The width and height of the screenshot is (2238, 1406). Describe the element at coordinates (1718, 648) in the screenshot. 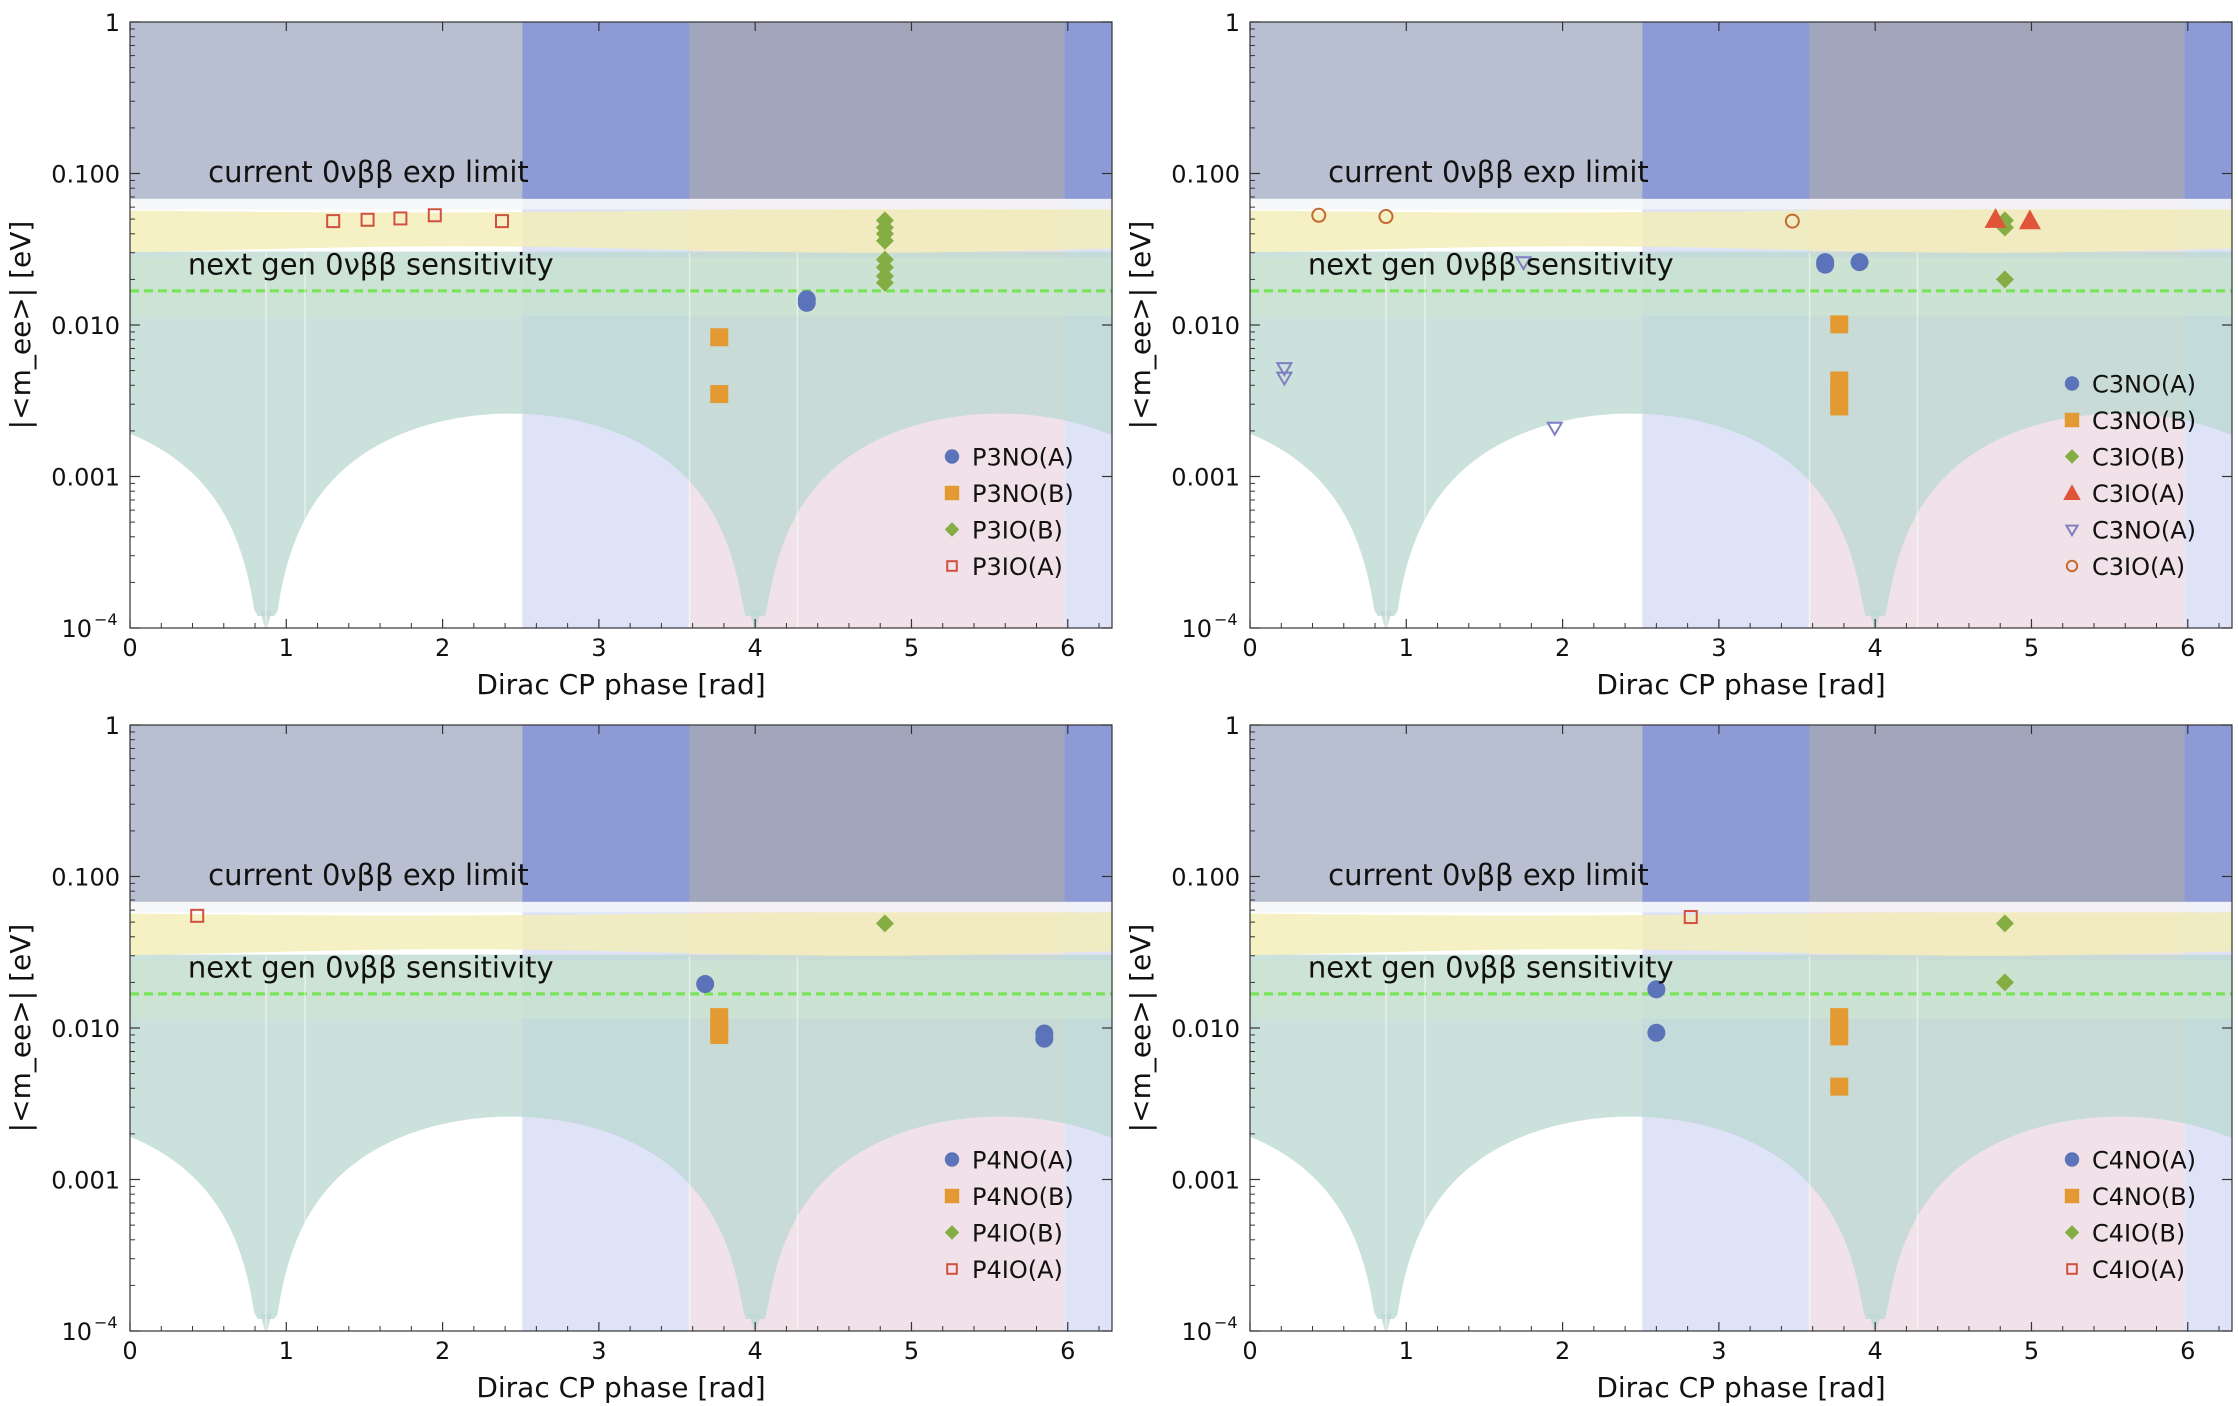

I see `x-tick-label: 3` at that location.